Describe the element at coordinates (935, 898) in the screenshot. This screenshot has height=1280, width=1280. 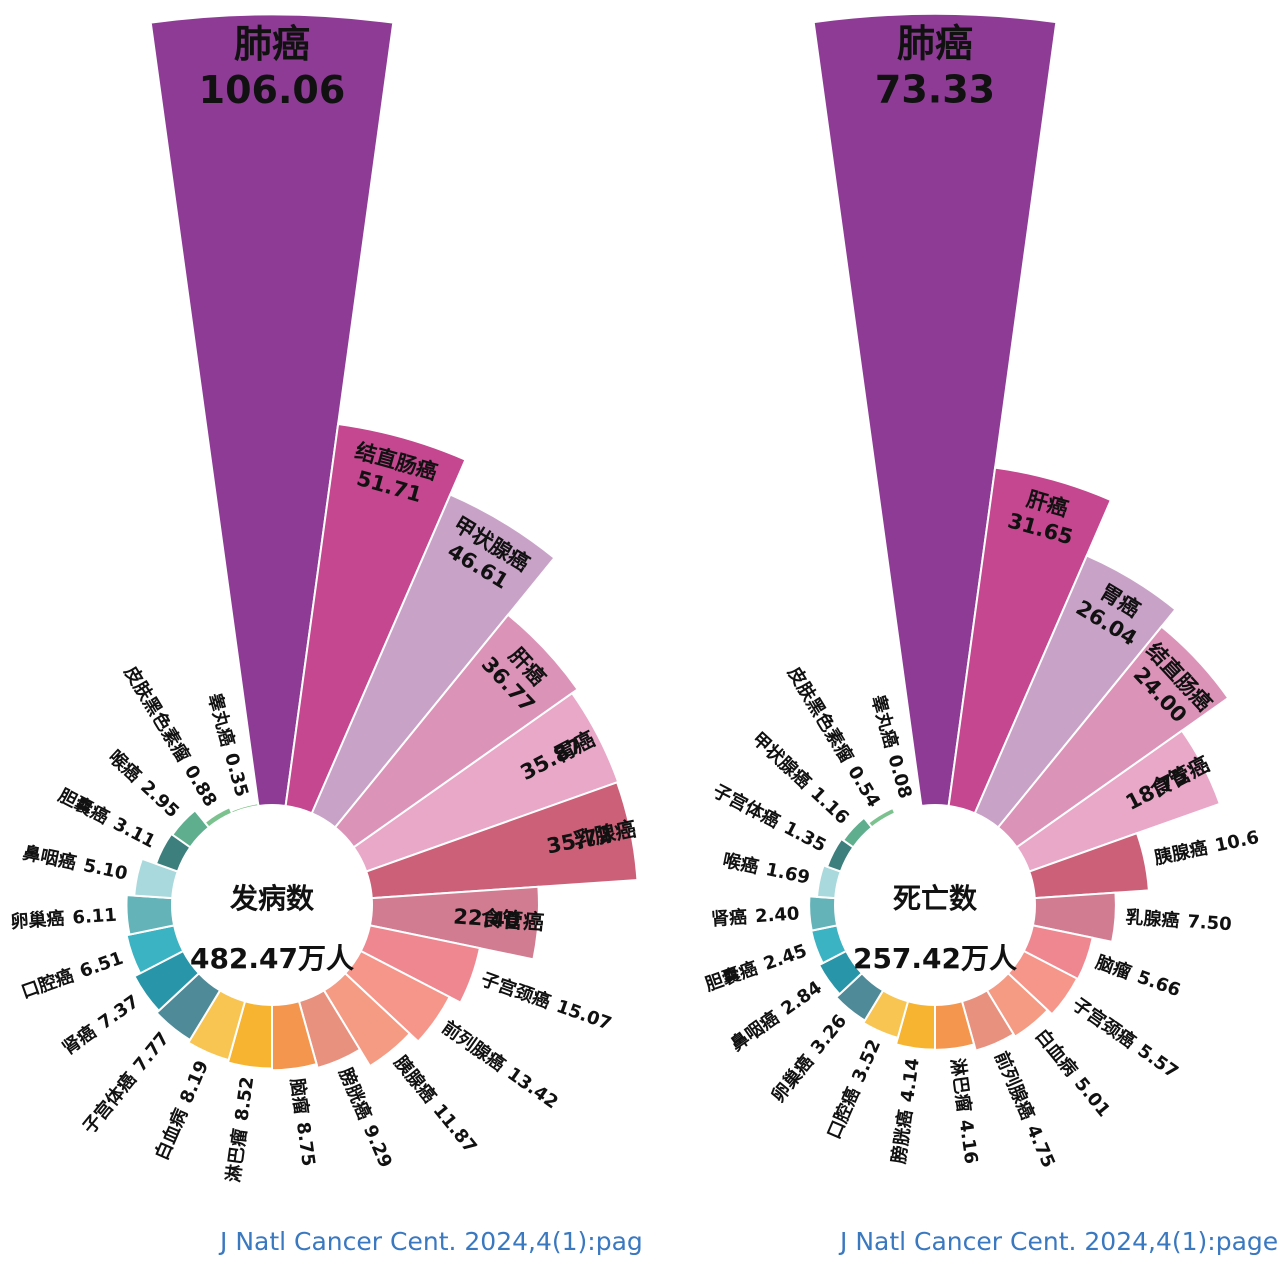
I see `center-title: 死亡数` at that location.